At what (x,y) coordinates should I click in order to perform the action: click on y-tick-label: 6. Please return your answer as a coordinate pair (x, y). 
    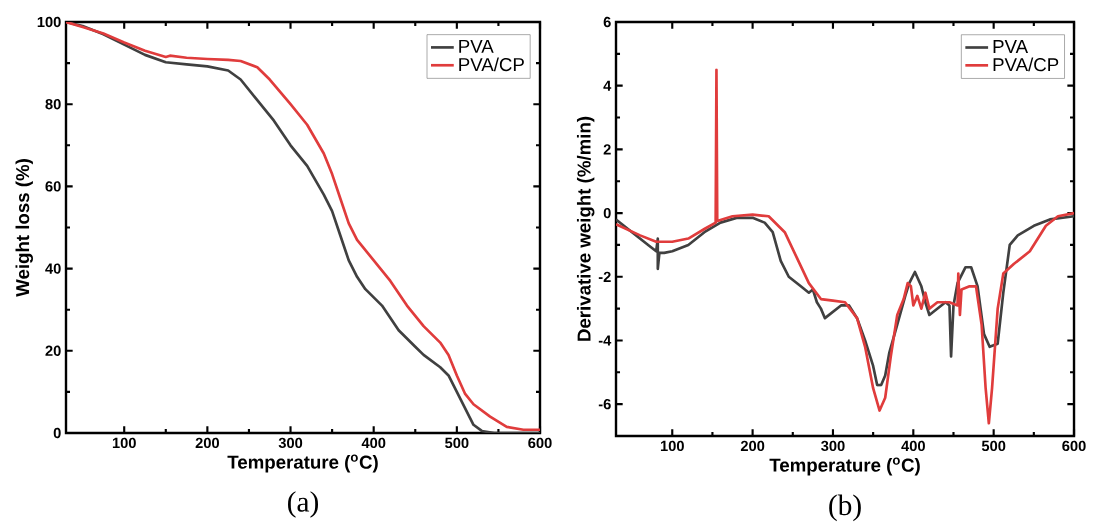
    Looking at the image, I should click on (607, 22).